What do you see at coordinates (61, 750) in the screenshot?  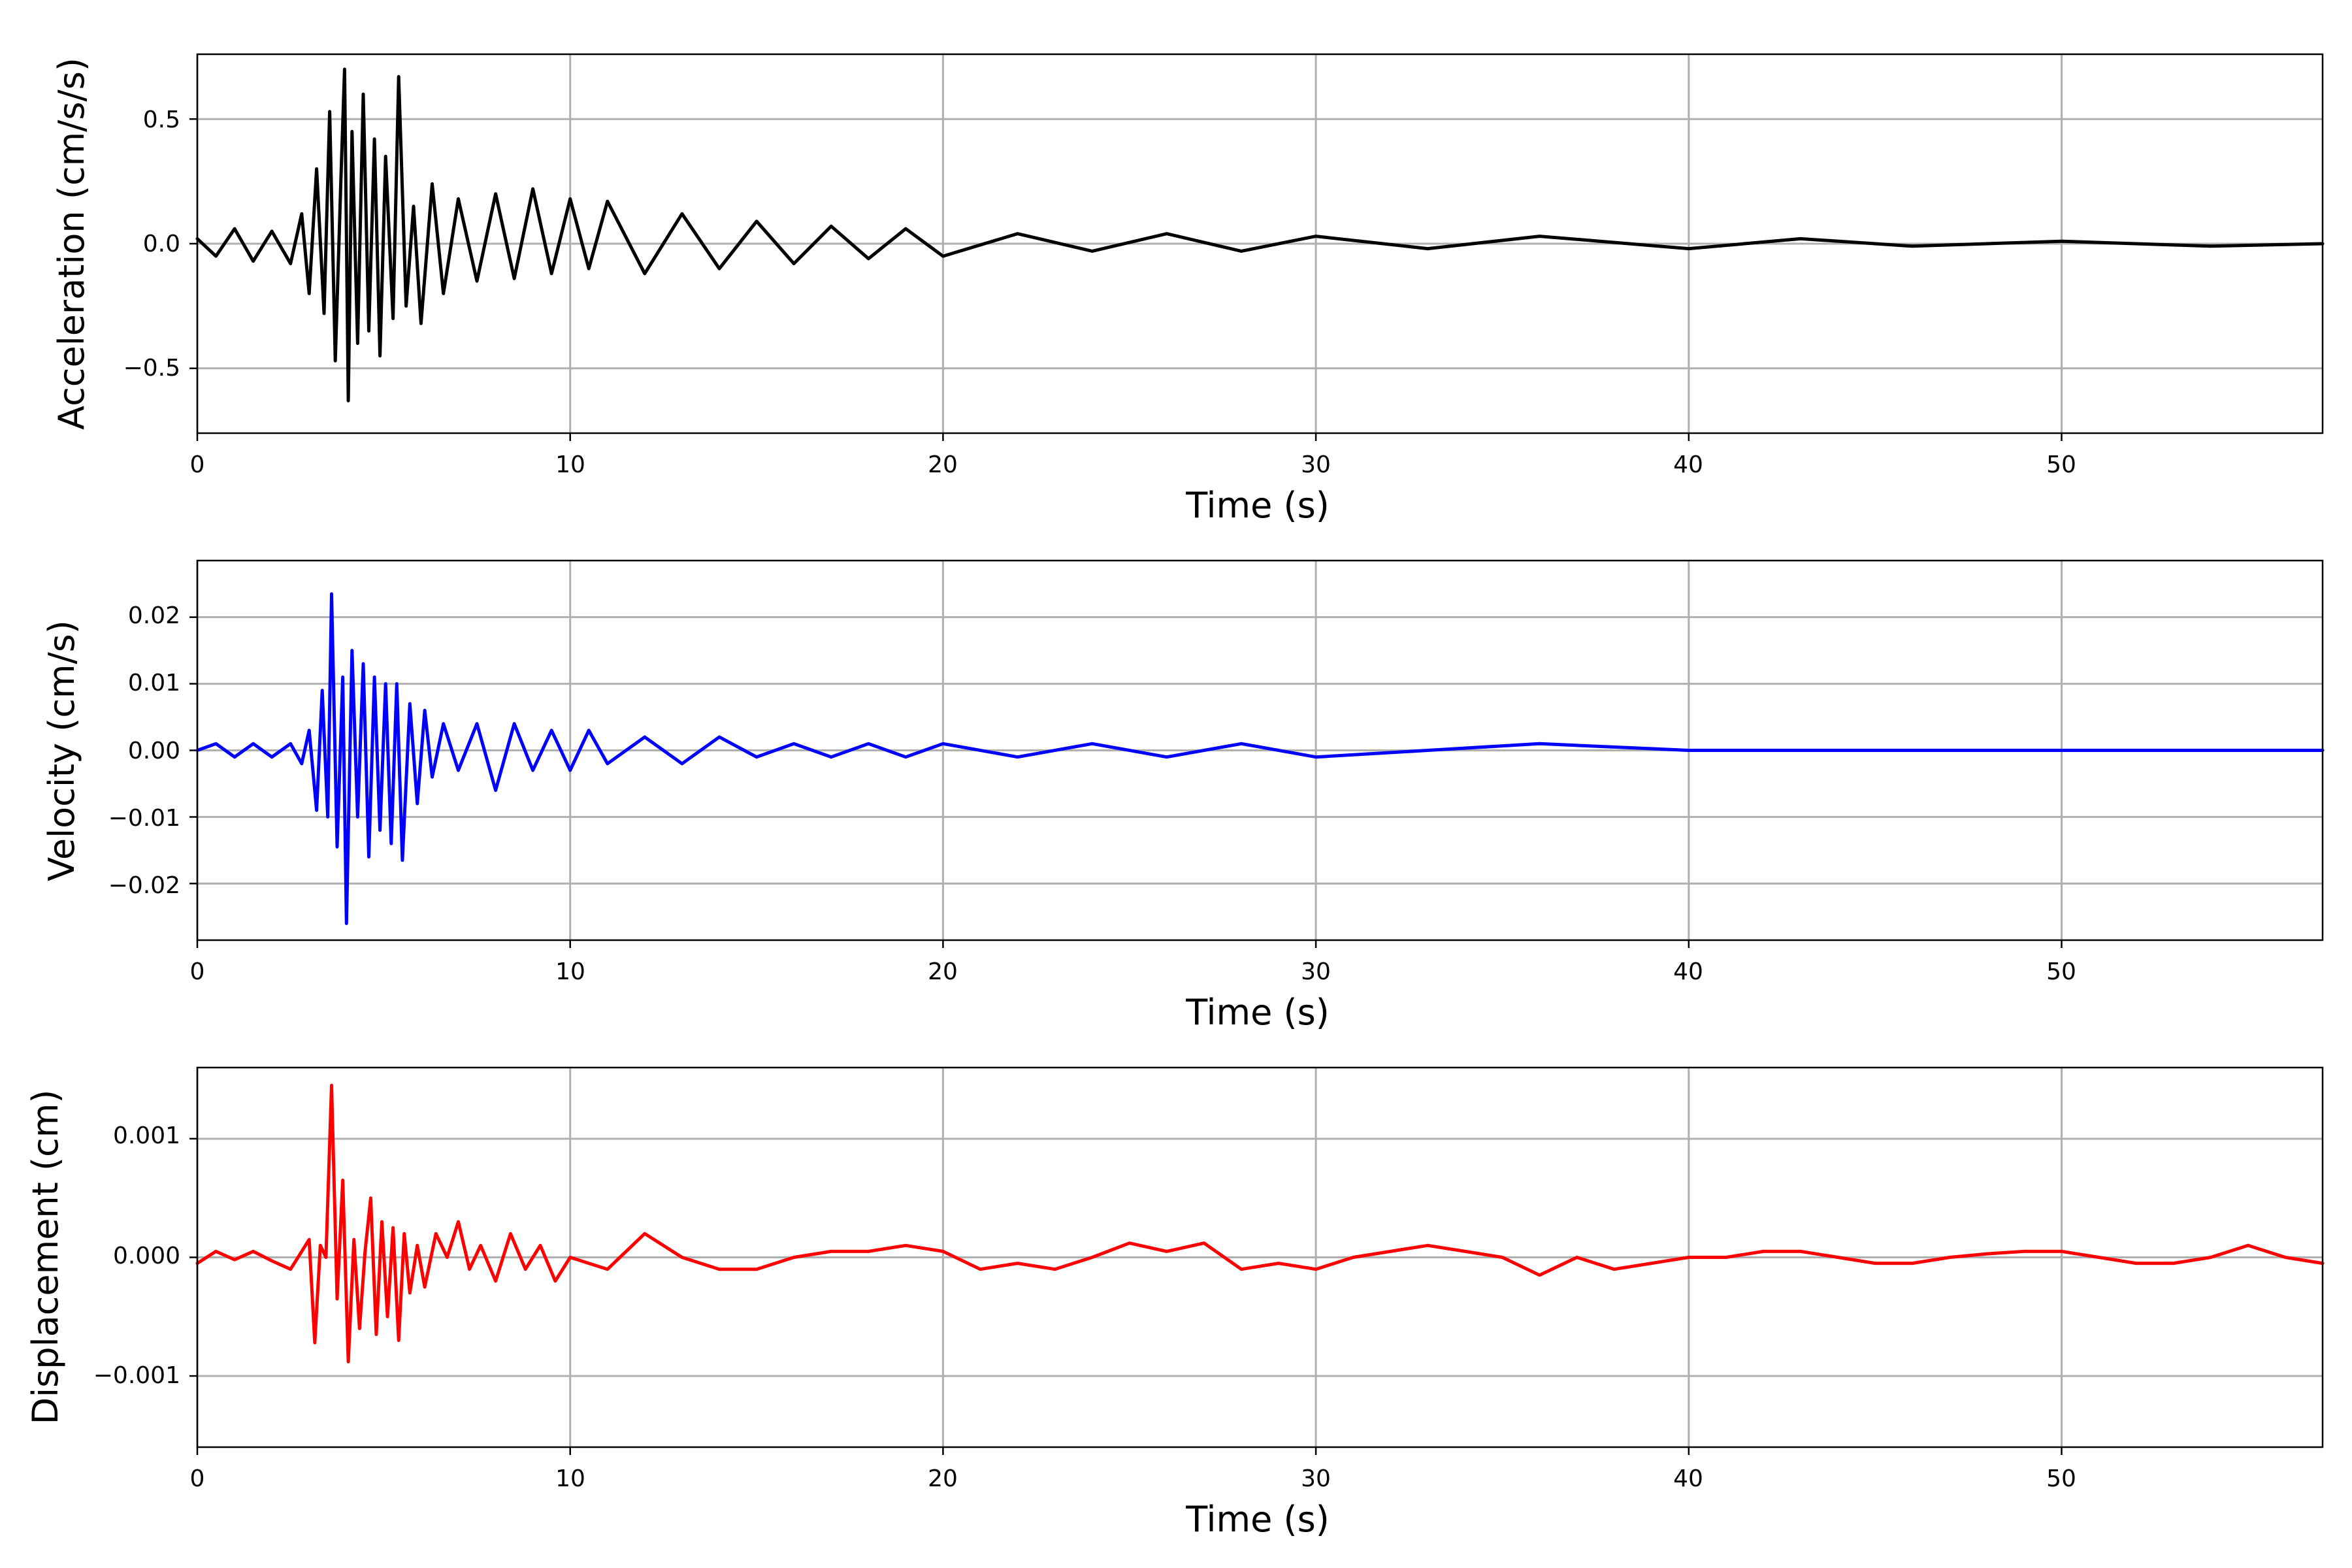 I see `velocity-ylabel: Velocity (cm/s)` at bounding box center [61, 750].